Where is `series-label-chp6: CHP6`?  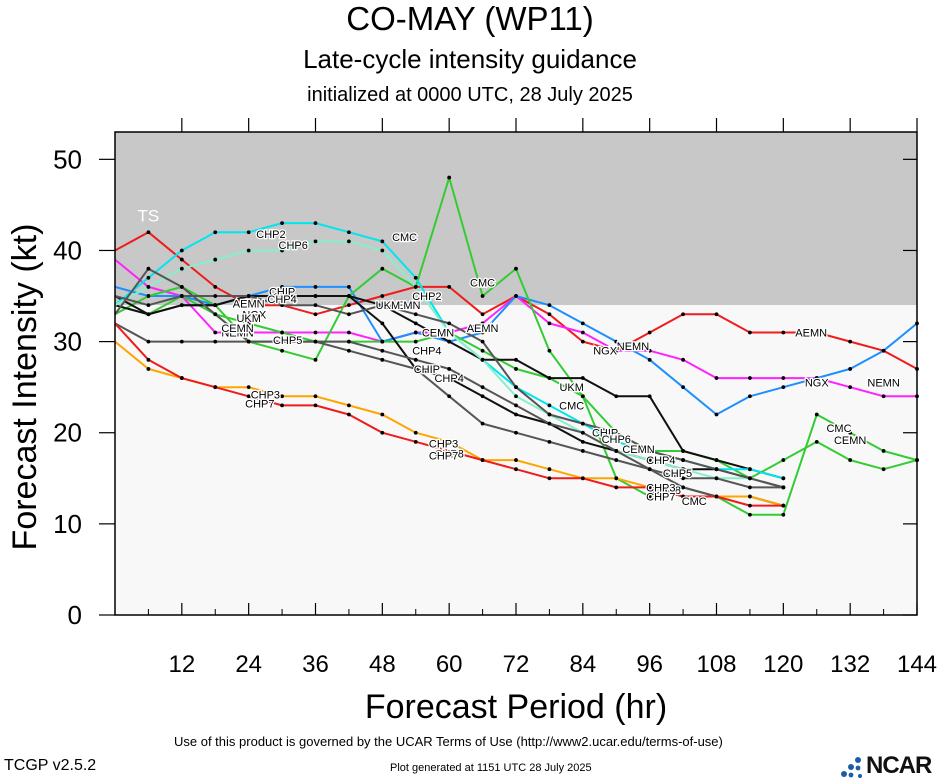 series-label-chp6: CHP6 is located at coordinates (616, 440).